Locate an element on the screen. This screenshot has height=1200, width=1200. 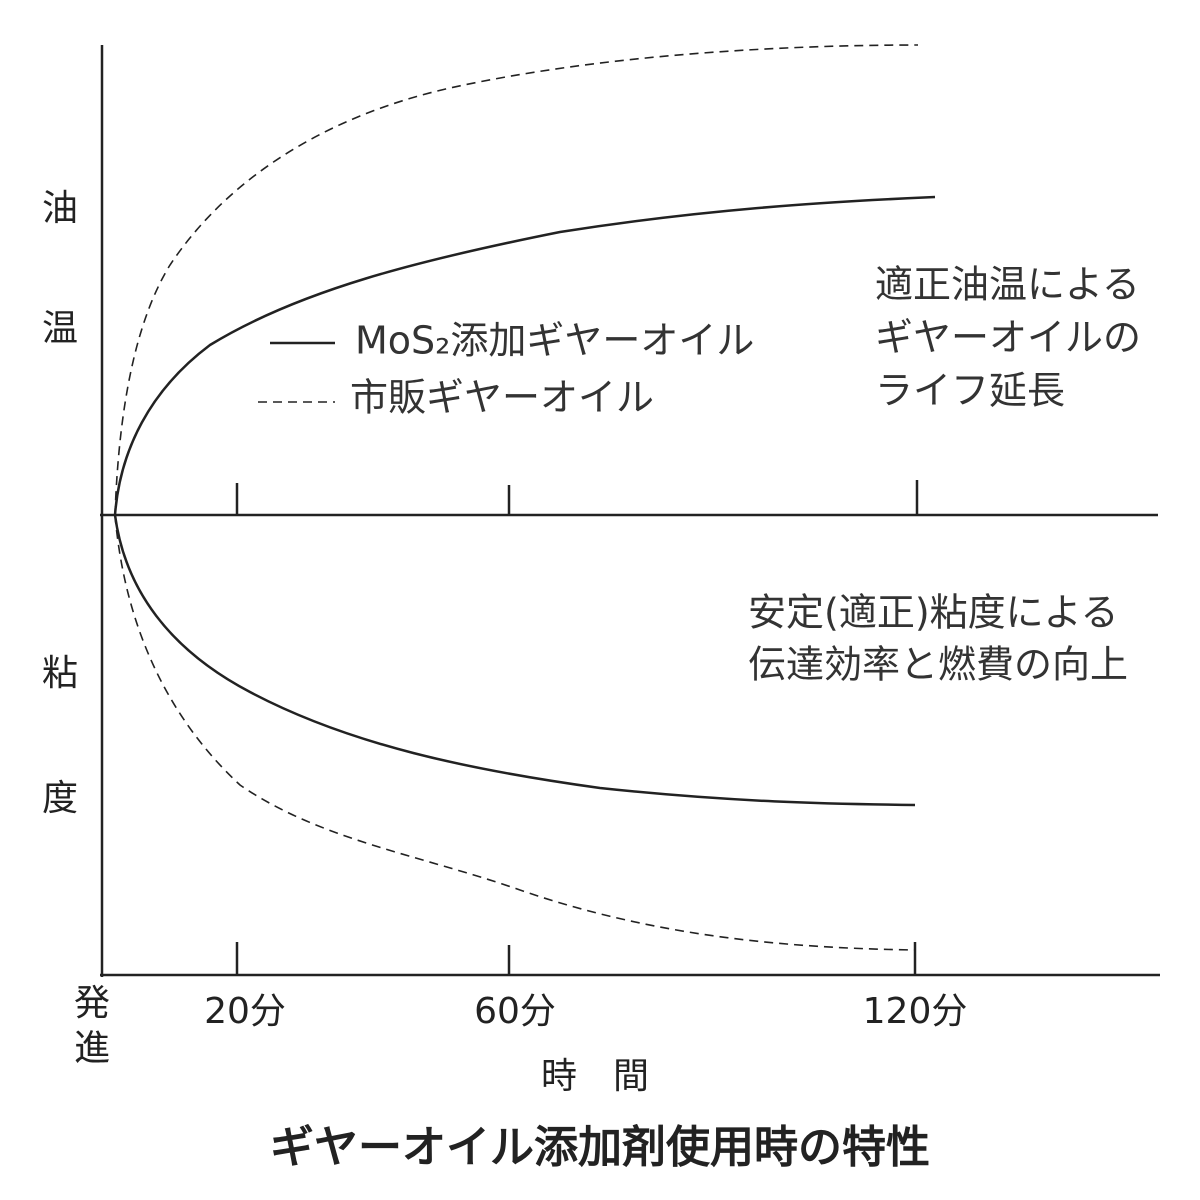
title: ギヤーオイル添加剤使用時の特性 is located at coordinates (600, 1147).